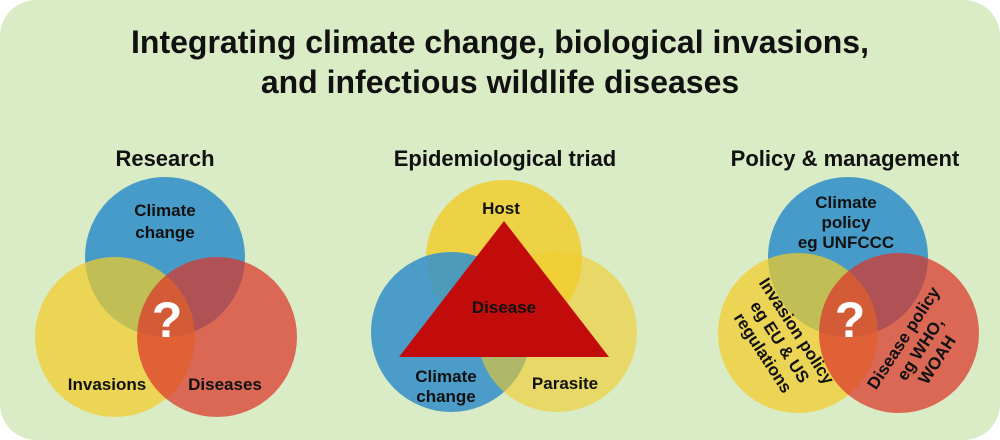 Image resolution: width=1000 pixels, height=440 pixels. What do you see at coordinates (504, 307) in the screenshot?
I see `triad-disease-label: Disease` at bounding box center [504, 307].